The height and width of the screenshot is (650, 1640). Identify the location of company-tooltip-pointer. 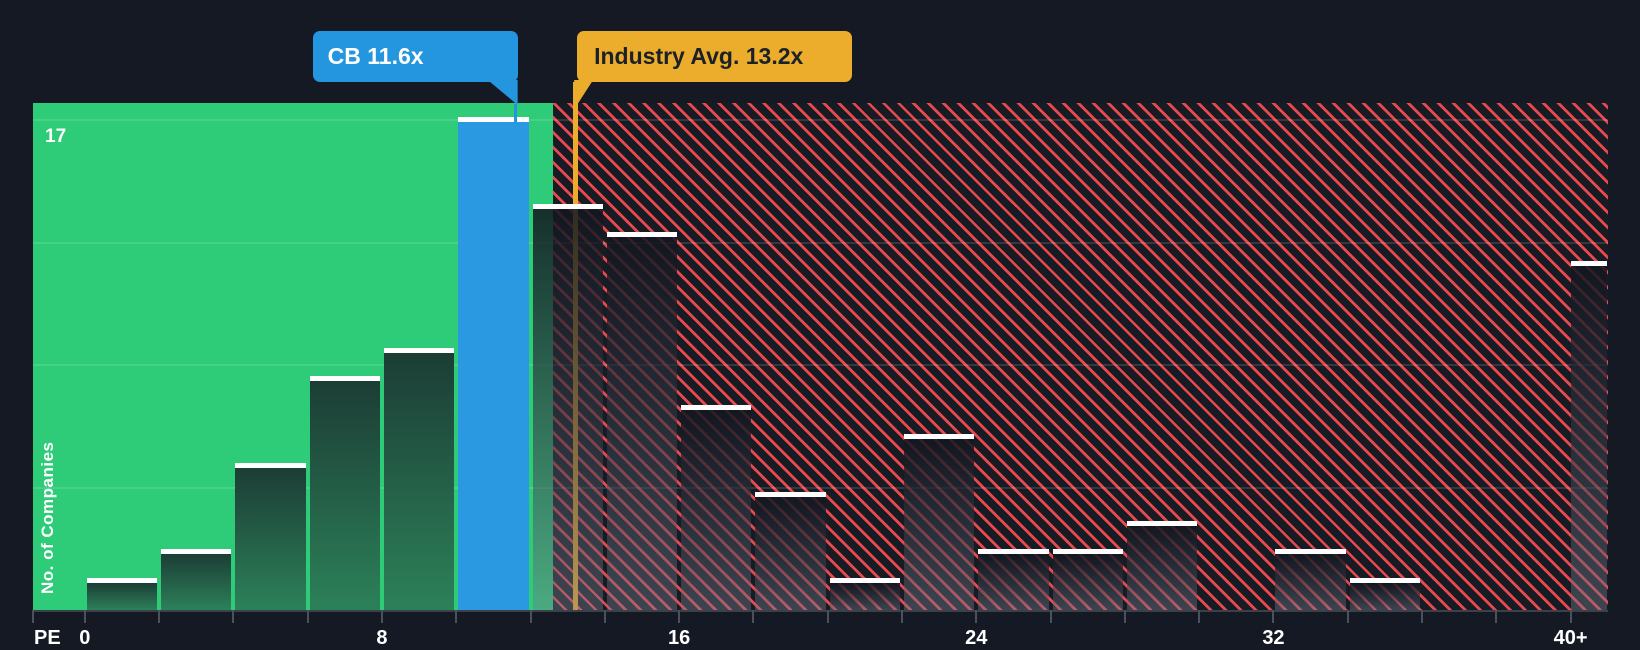
(502, 92).